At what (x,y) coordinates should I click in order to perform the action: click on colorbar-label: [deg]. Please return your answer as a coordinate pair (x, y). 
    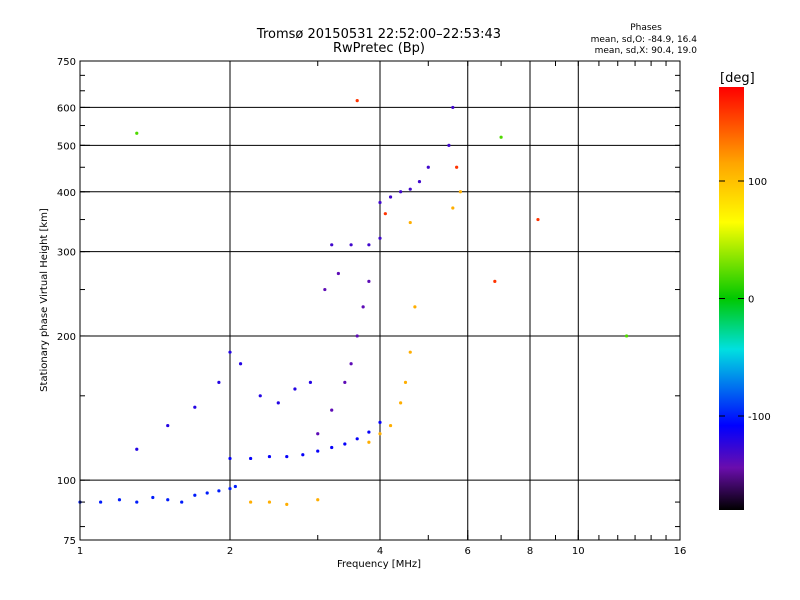
    Looking at the image, I should click on (737, 78).